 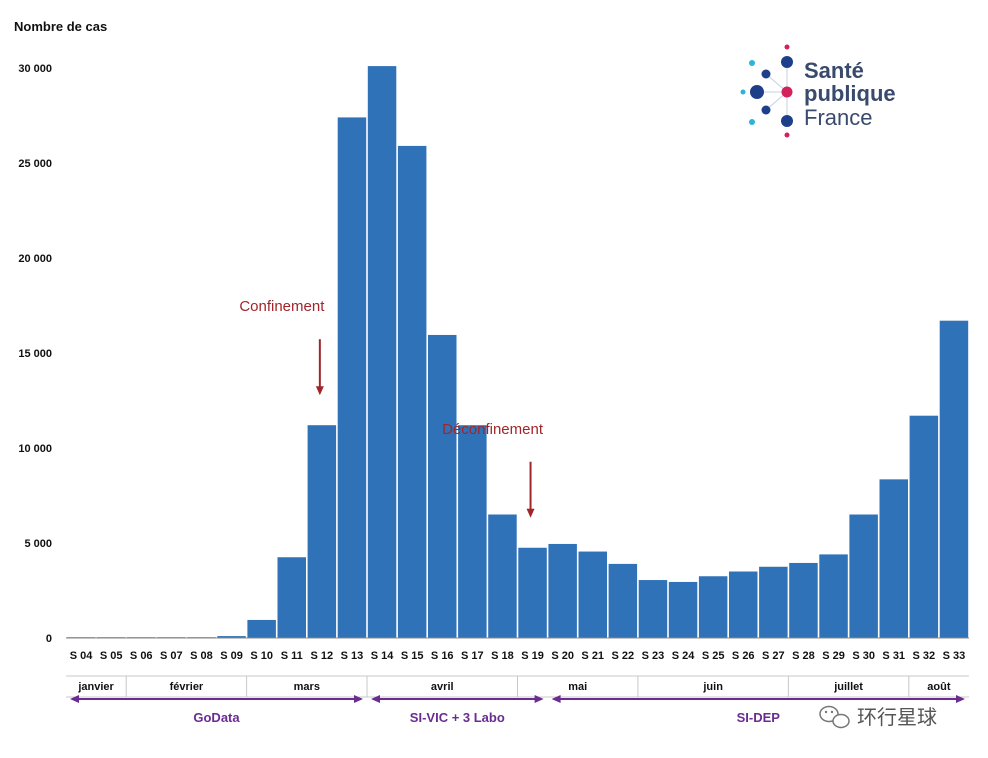 I want to click on x-tick-label: S 31, so click(x=893, y=656).